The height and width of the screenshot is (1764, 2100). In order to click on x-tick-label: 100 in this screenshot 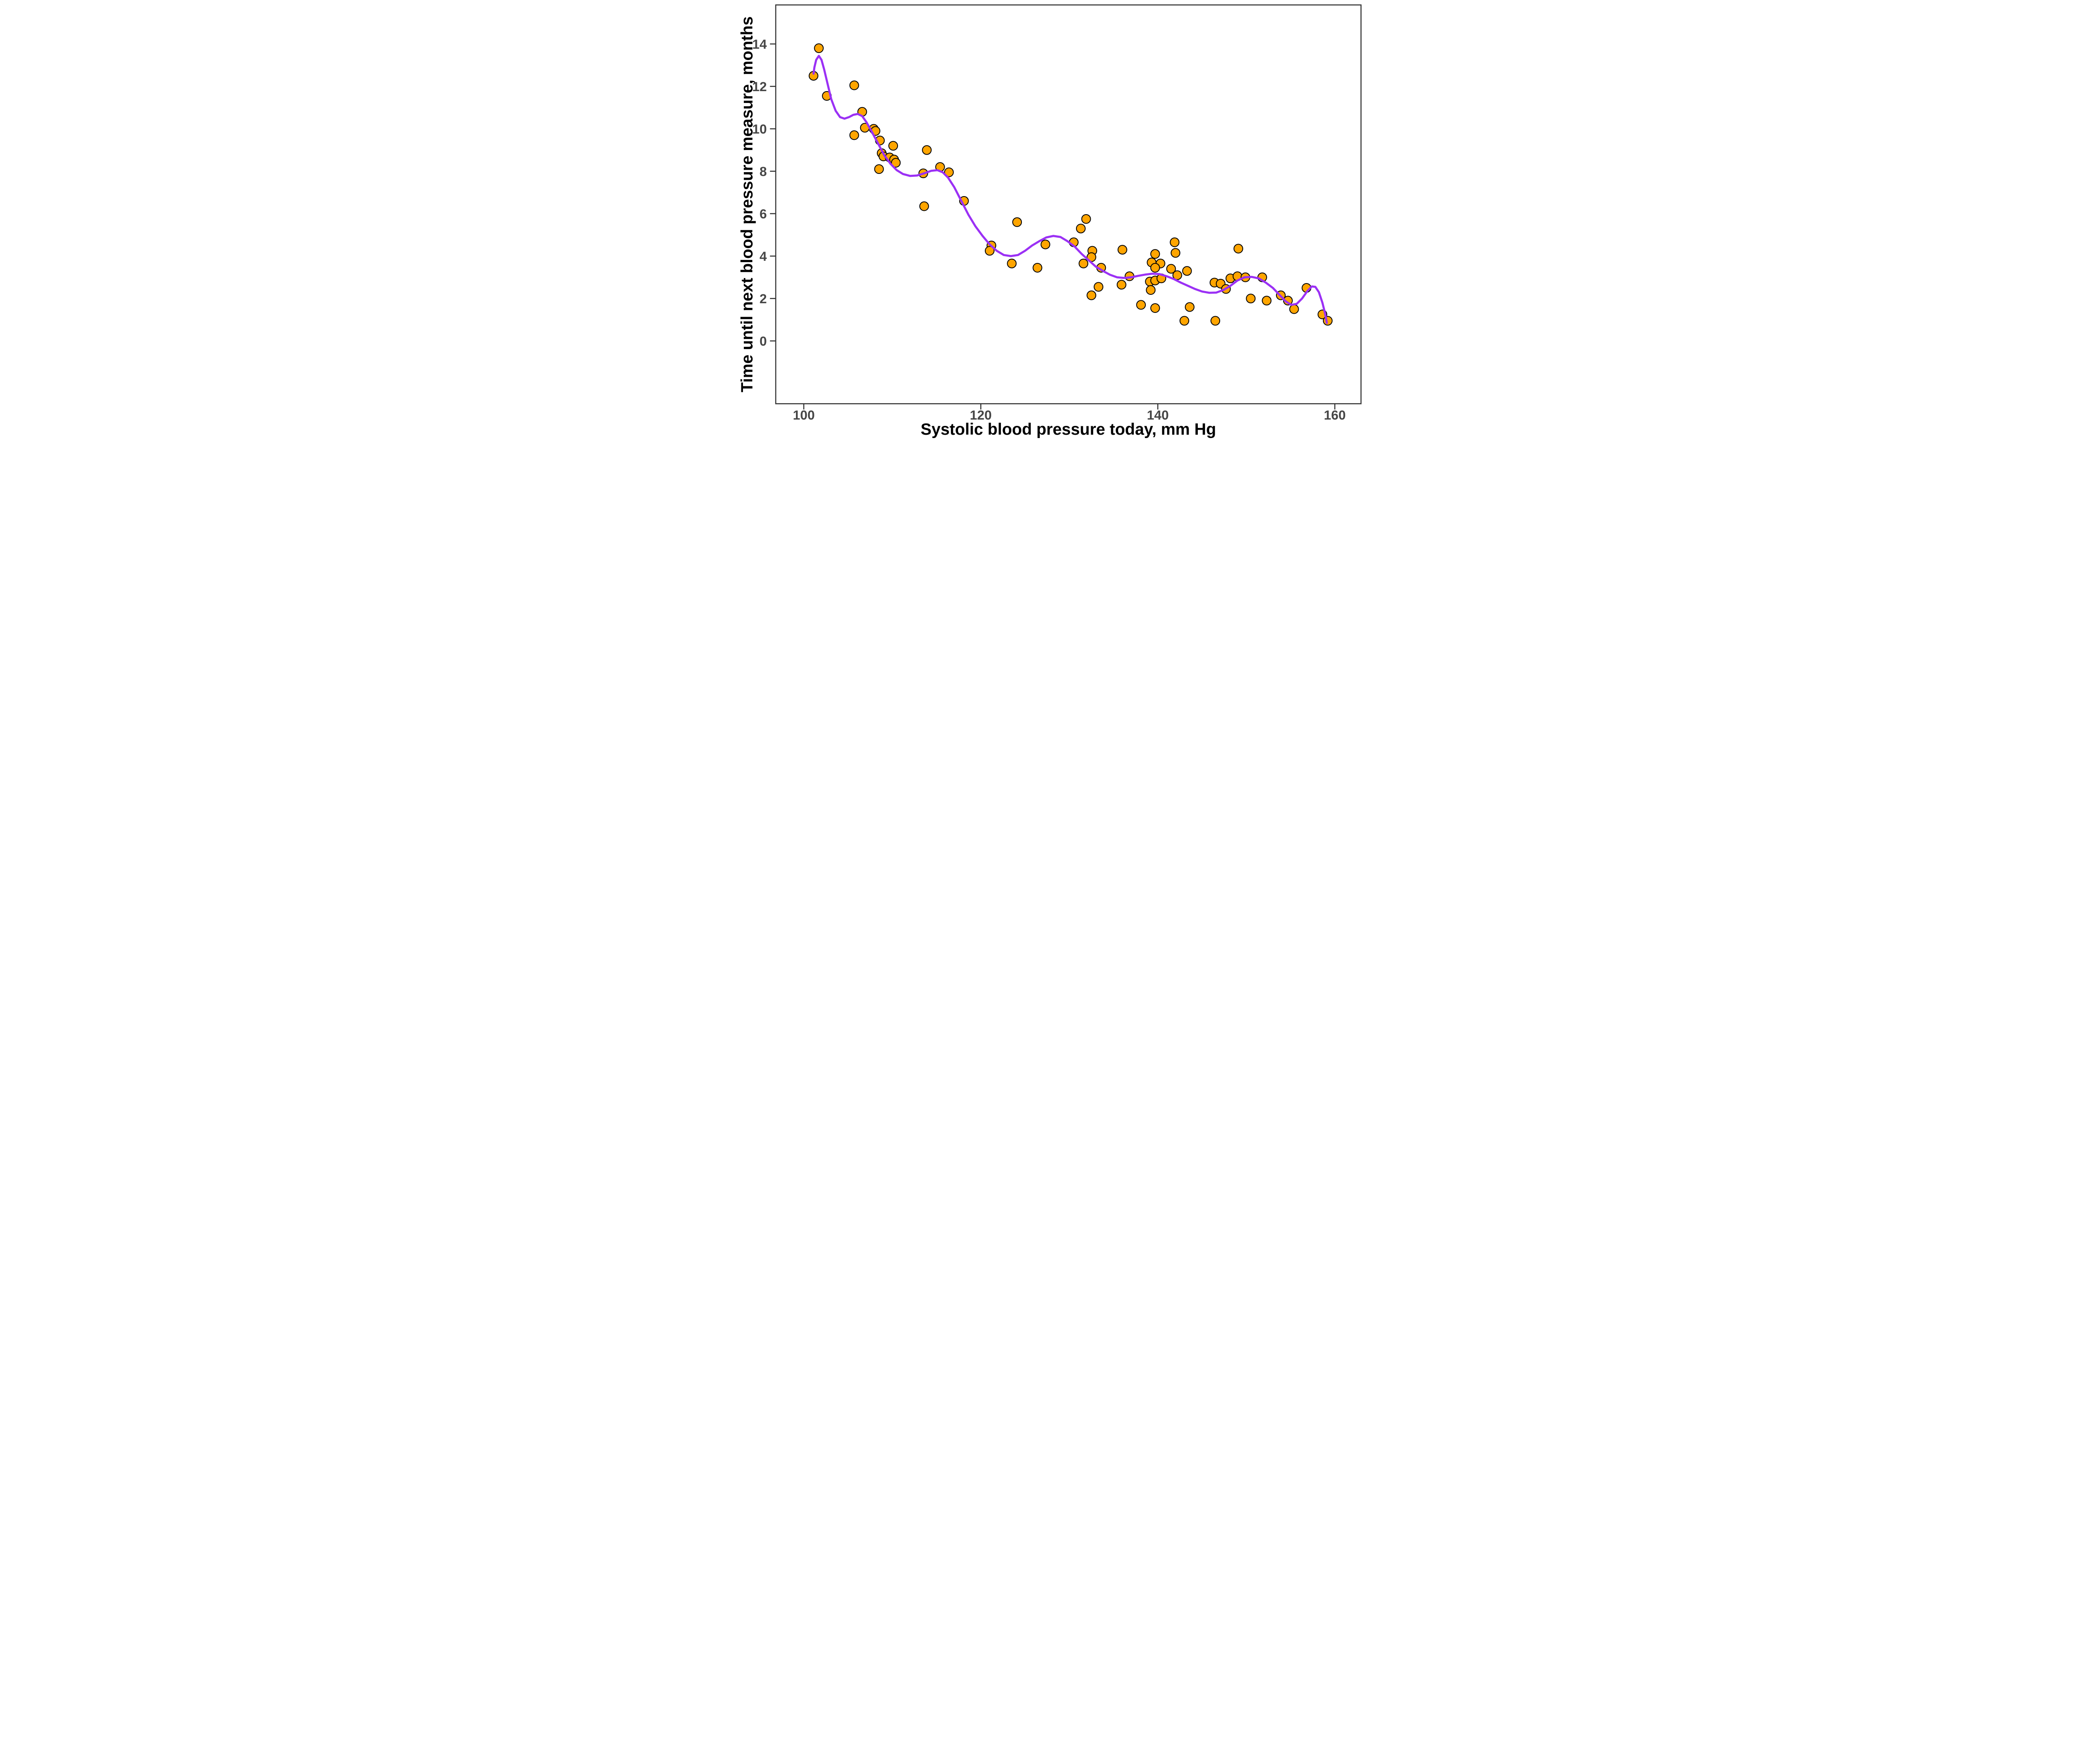, I will do `click(804, 415)`.